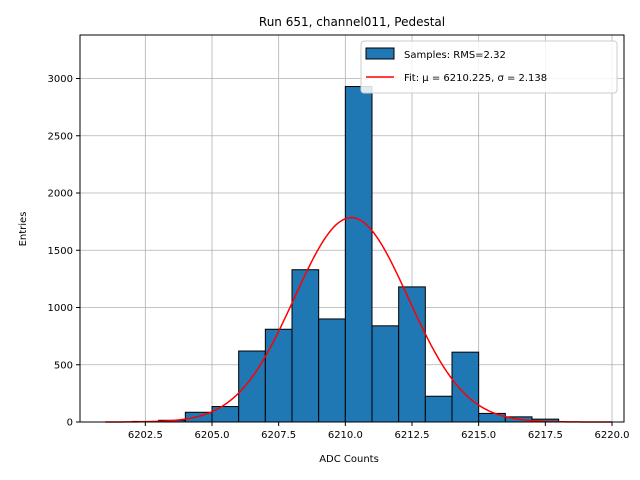 The height and width of the screenshot is (480, 640). I want to click on y-axis-label: Entries, so click(23, 229).